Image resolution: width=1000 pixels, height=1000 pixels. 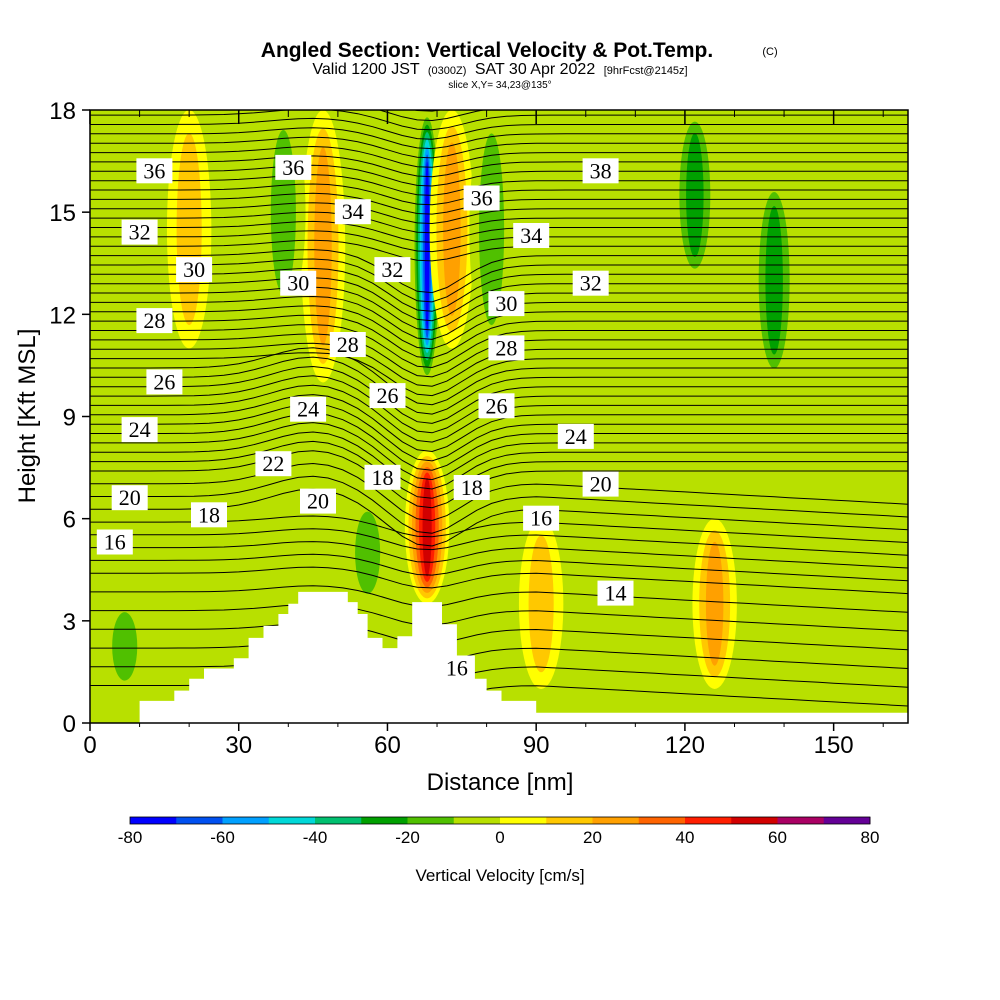 I want to click on colorbar-tick-label: 60, so click(x=777, y=837).